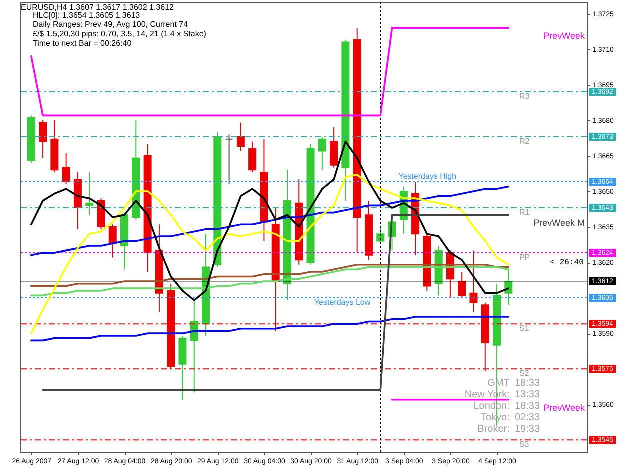  I want to click on annotation: R3, so click(524, 96).